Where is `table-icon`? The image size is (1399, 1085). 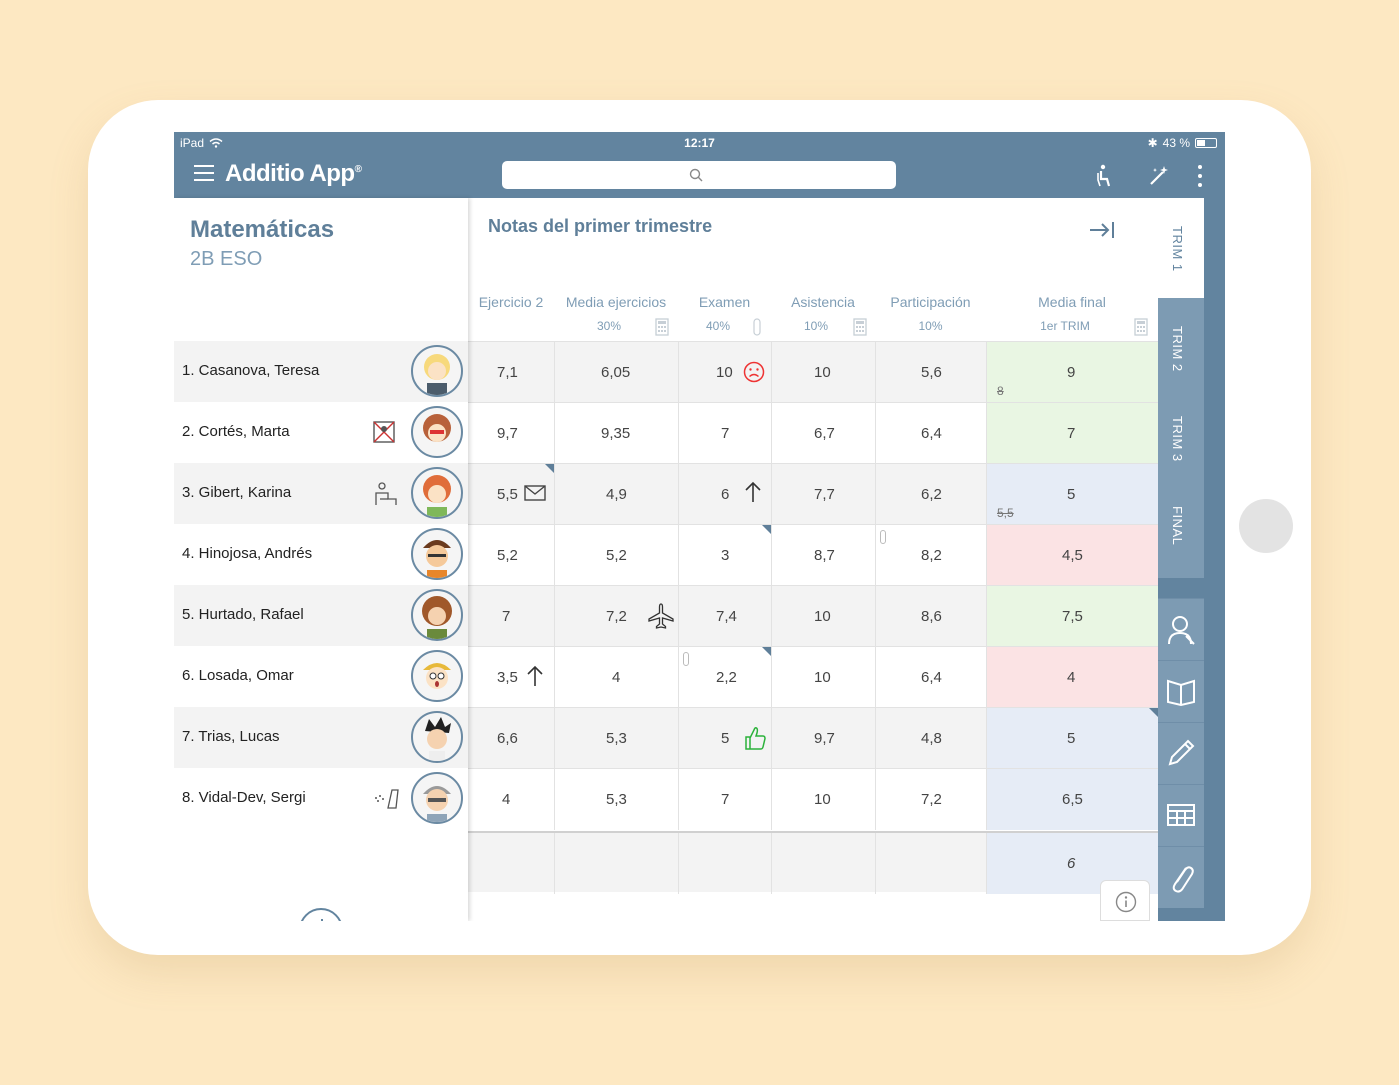 table-icon is located at coordinates (1181, 815).